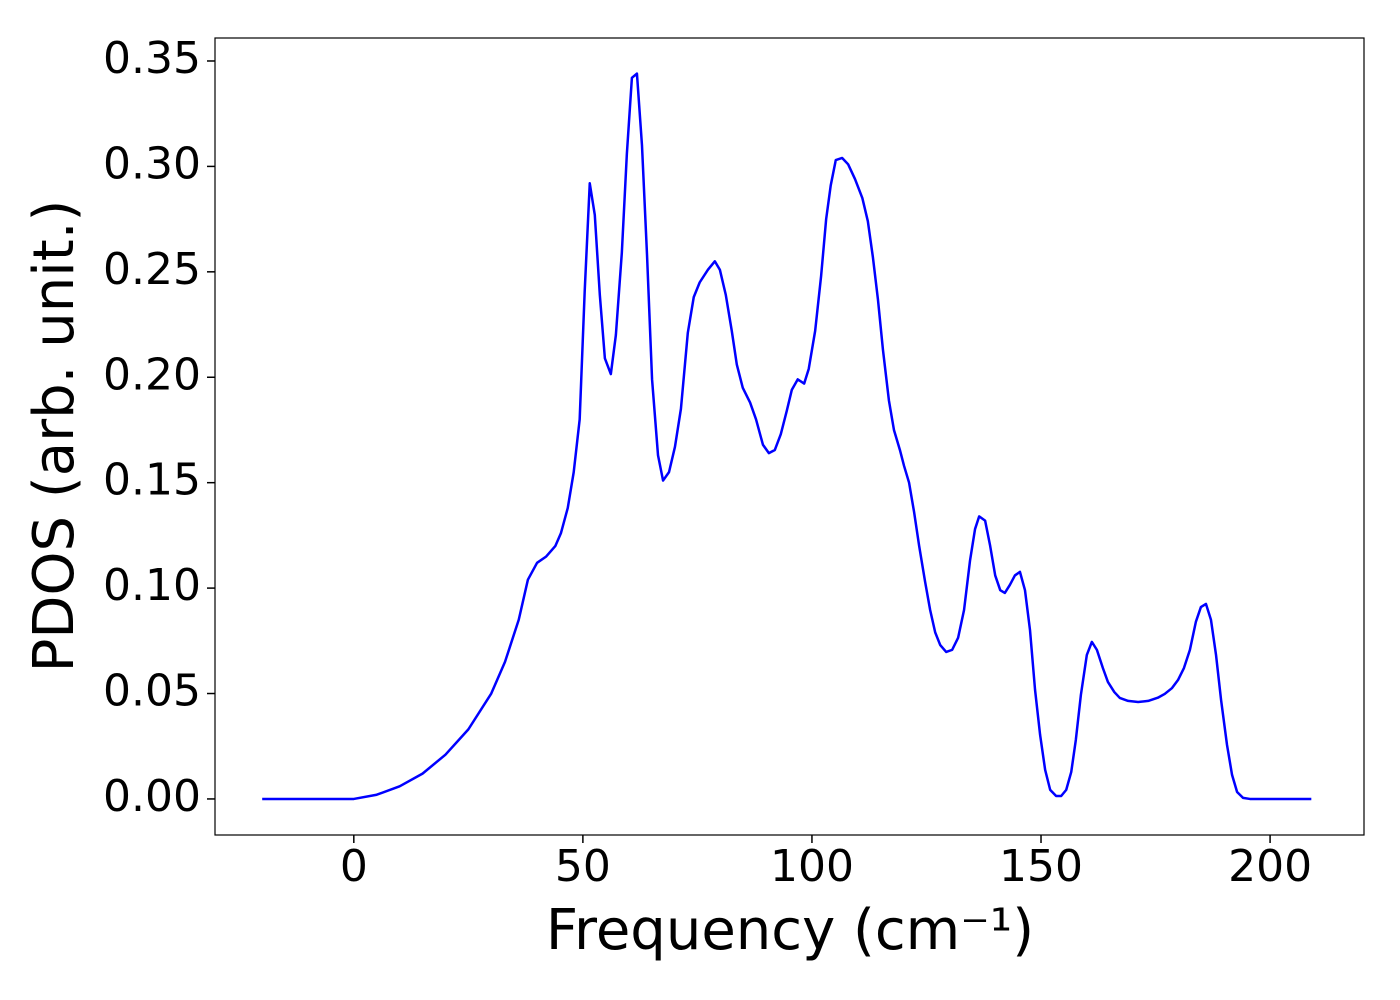  Describe the element at coordinates (790, 930) in the screenshot. I see `x-axis-label: Frequency (cm⁻¹)` at that location.